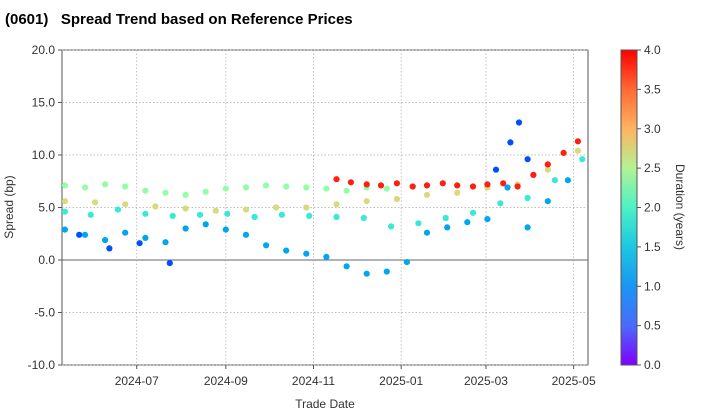 Image resolution: width=720 pixels, height=420 pixels. Describe the element at coordinates (652, 168) in the screenshot. I see `colorbar-tick-label: 2.5` at that location.